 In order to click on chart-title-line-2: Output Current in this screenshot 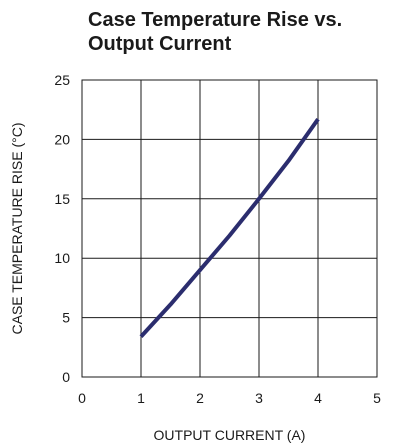, I will do `click(160, 44)`.